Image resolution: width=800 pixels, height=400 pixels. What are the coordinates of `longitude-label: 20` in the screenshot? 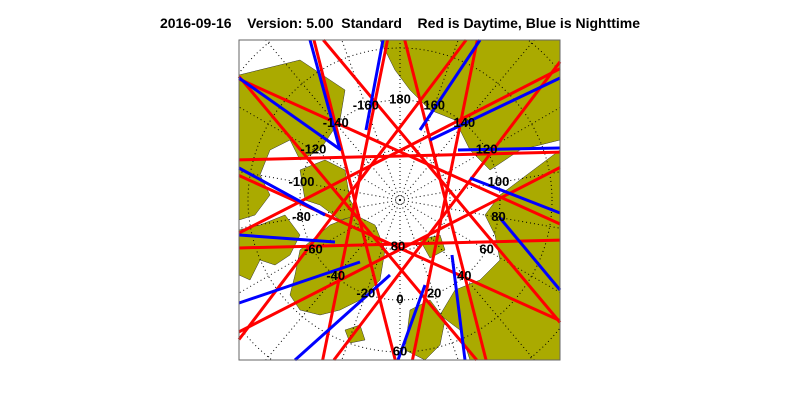 It's located at (434, 292).